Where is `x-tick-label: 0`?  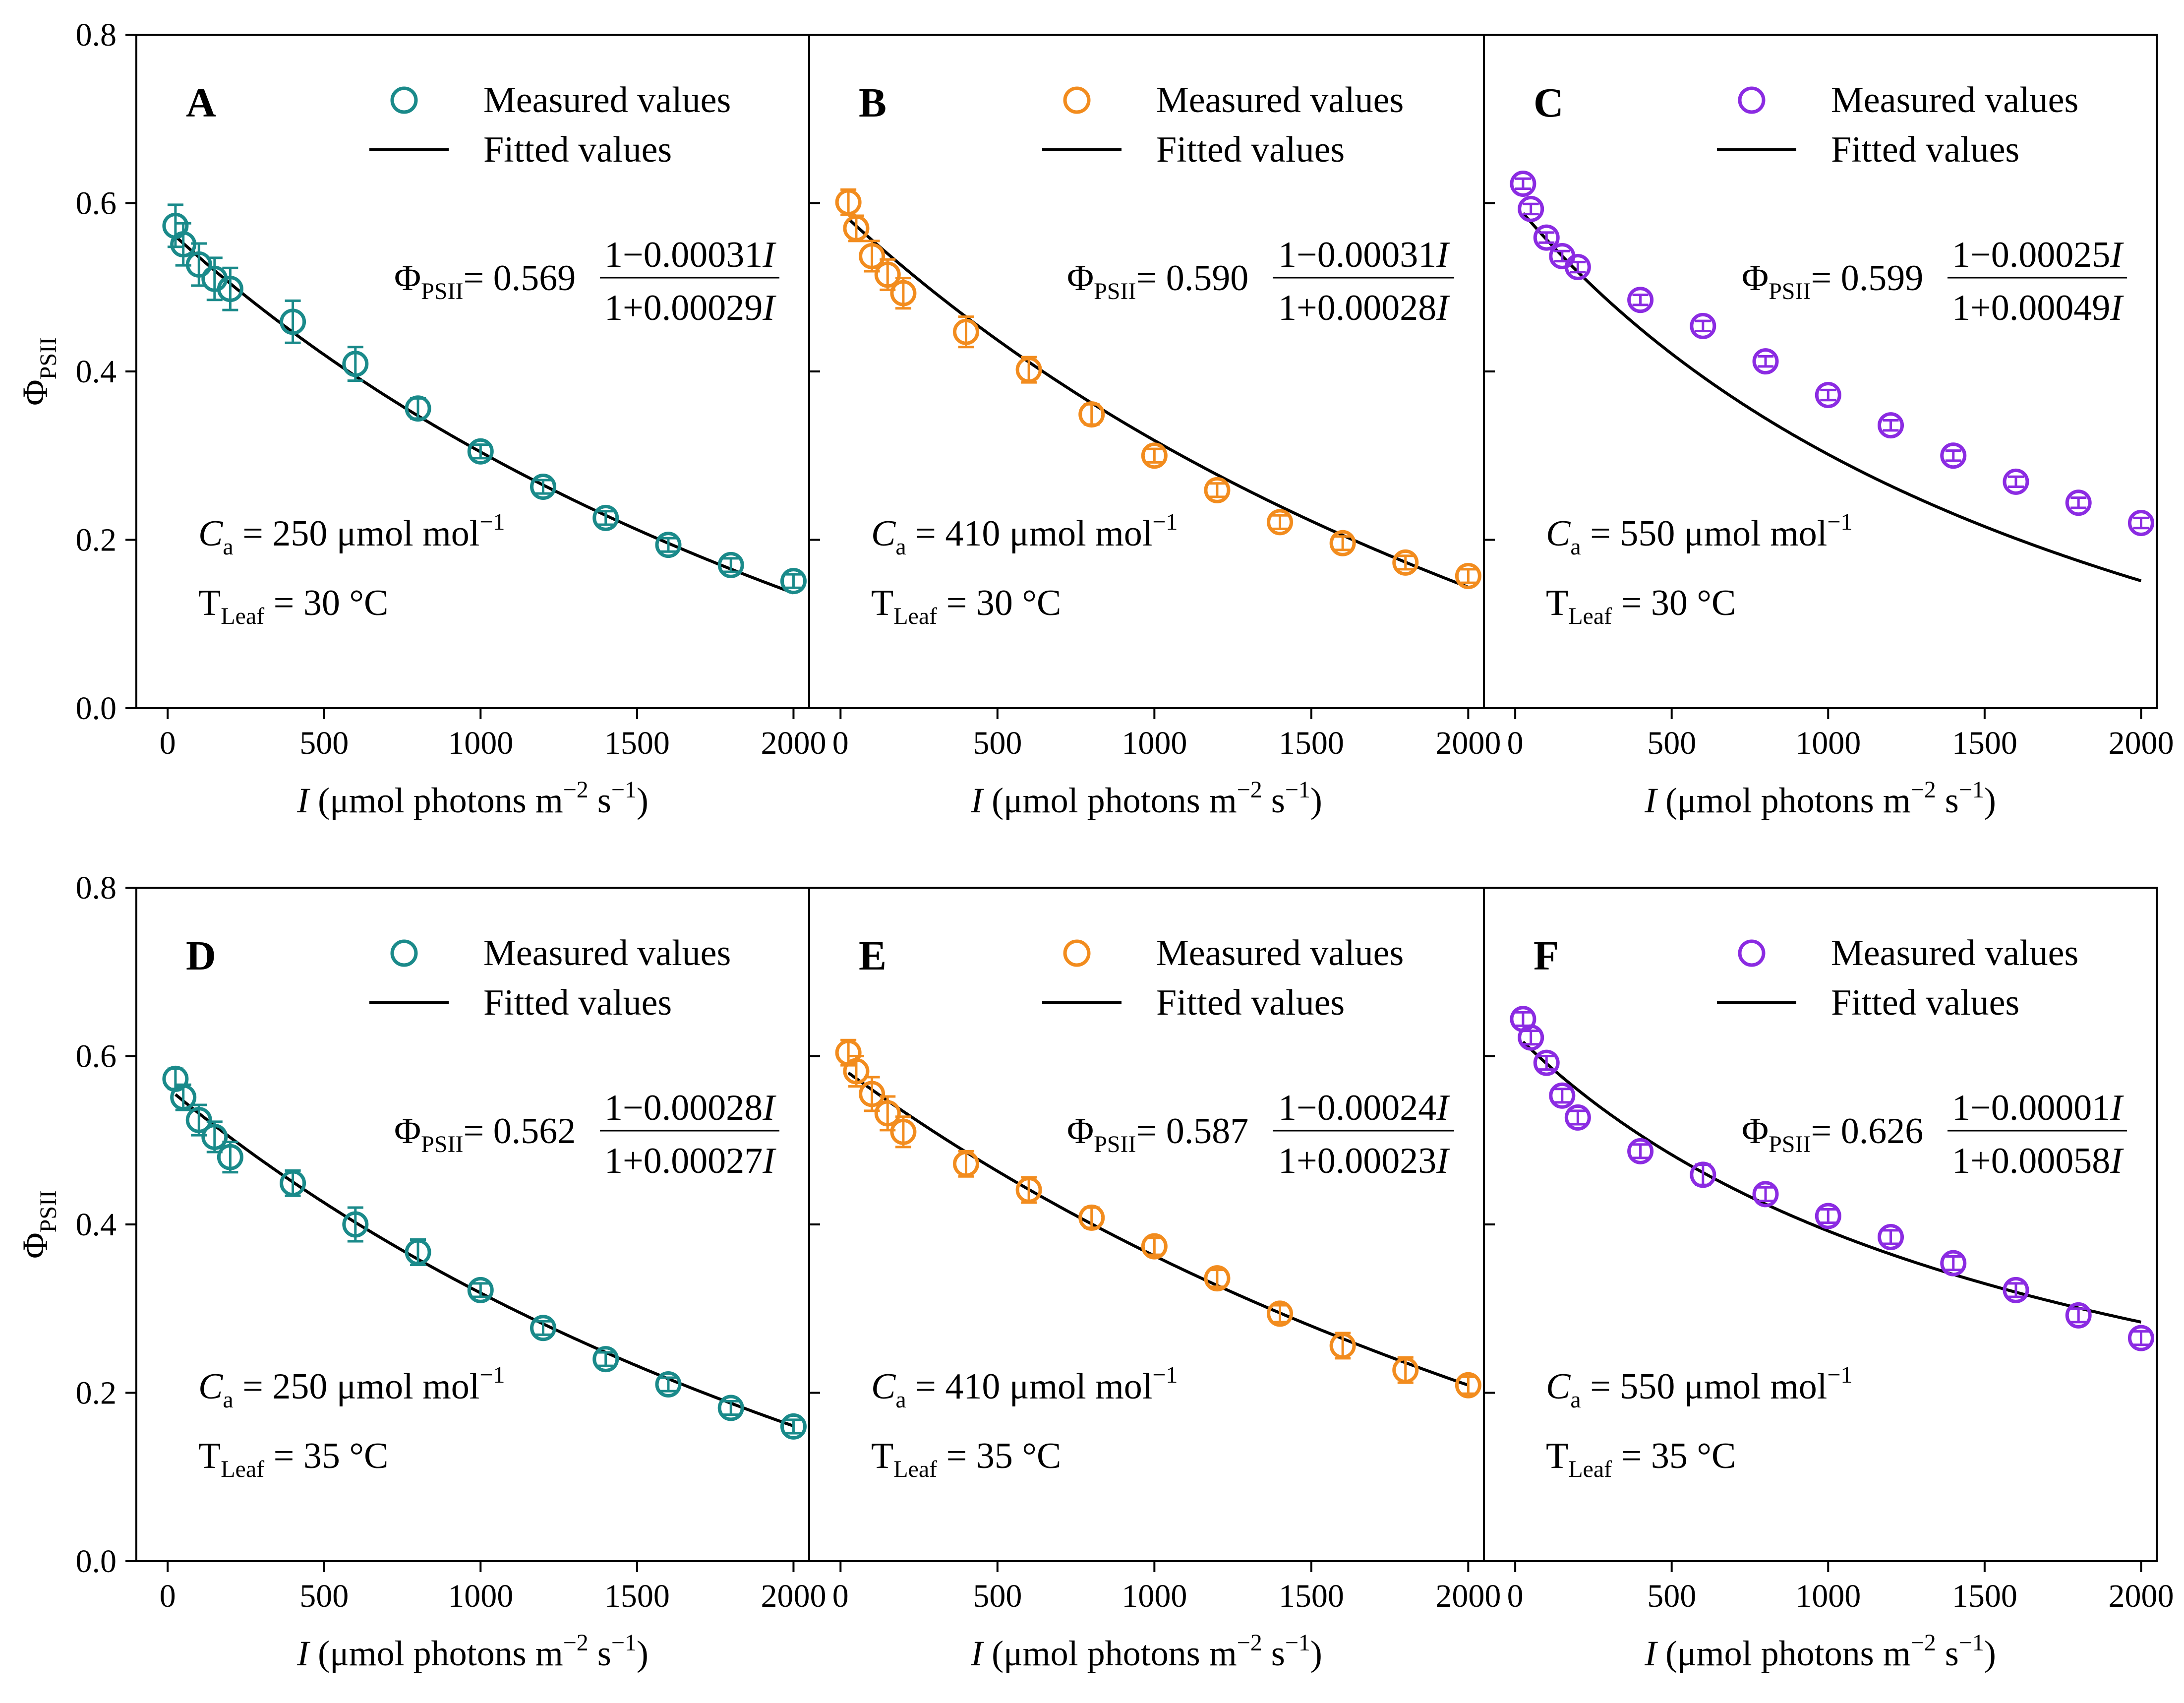
x-tick-label: 0 is located at coordinates (840, 1596).